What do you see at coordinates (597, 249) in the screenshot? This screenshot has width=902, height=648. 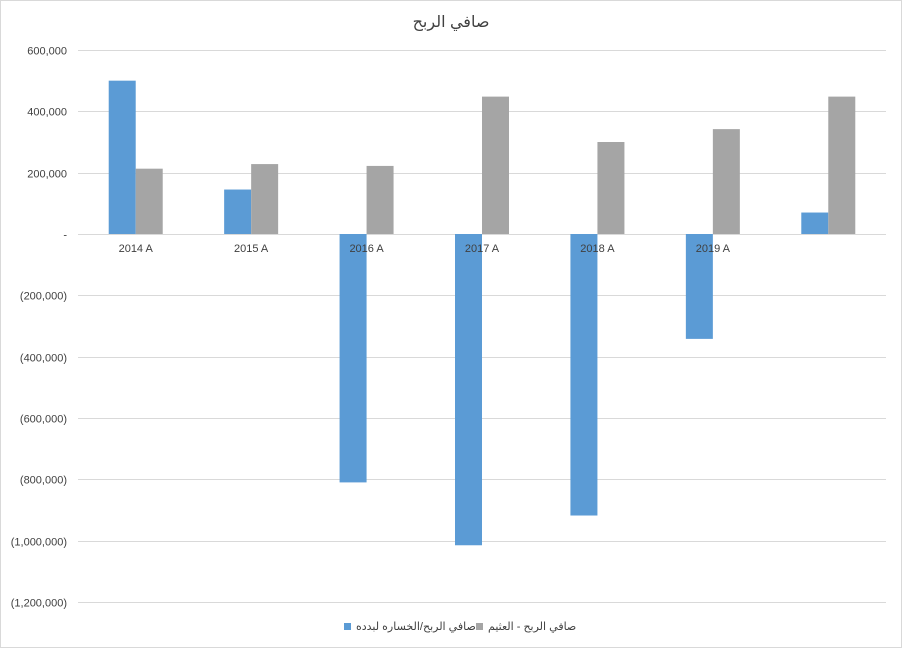 I see `category-label: 2018 A` at bounding box center [597, 249].